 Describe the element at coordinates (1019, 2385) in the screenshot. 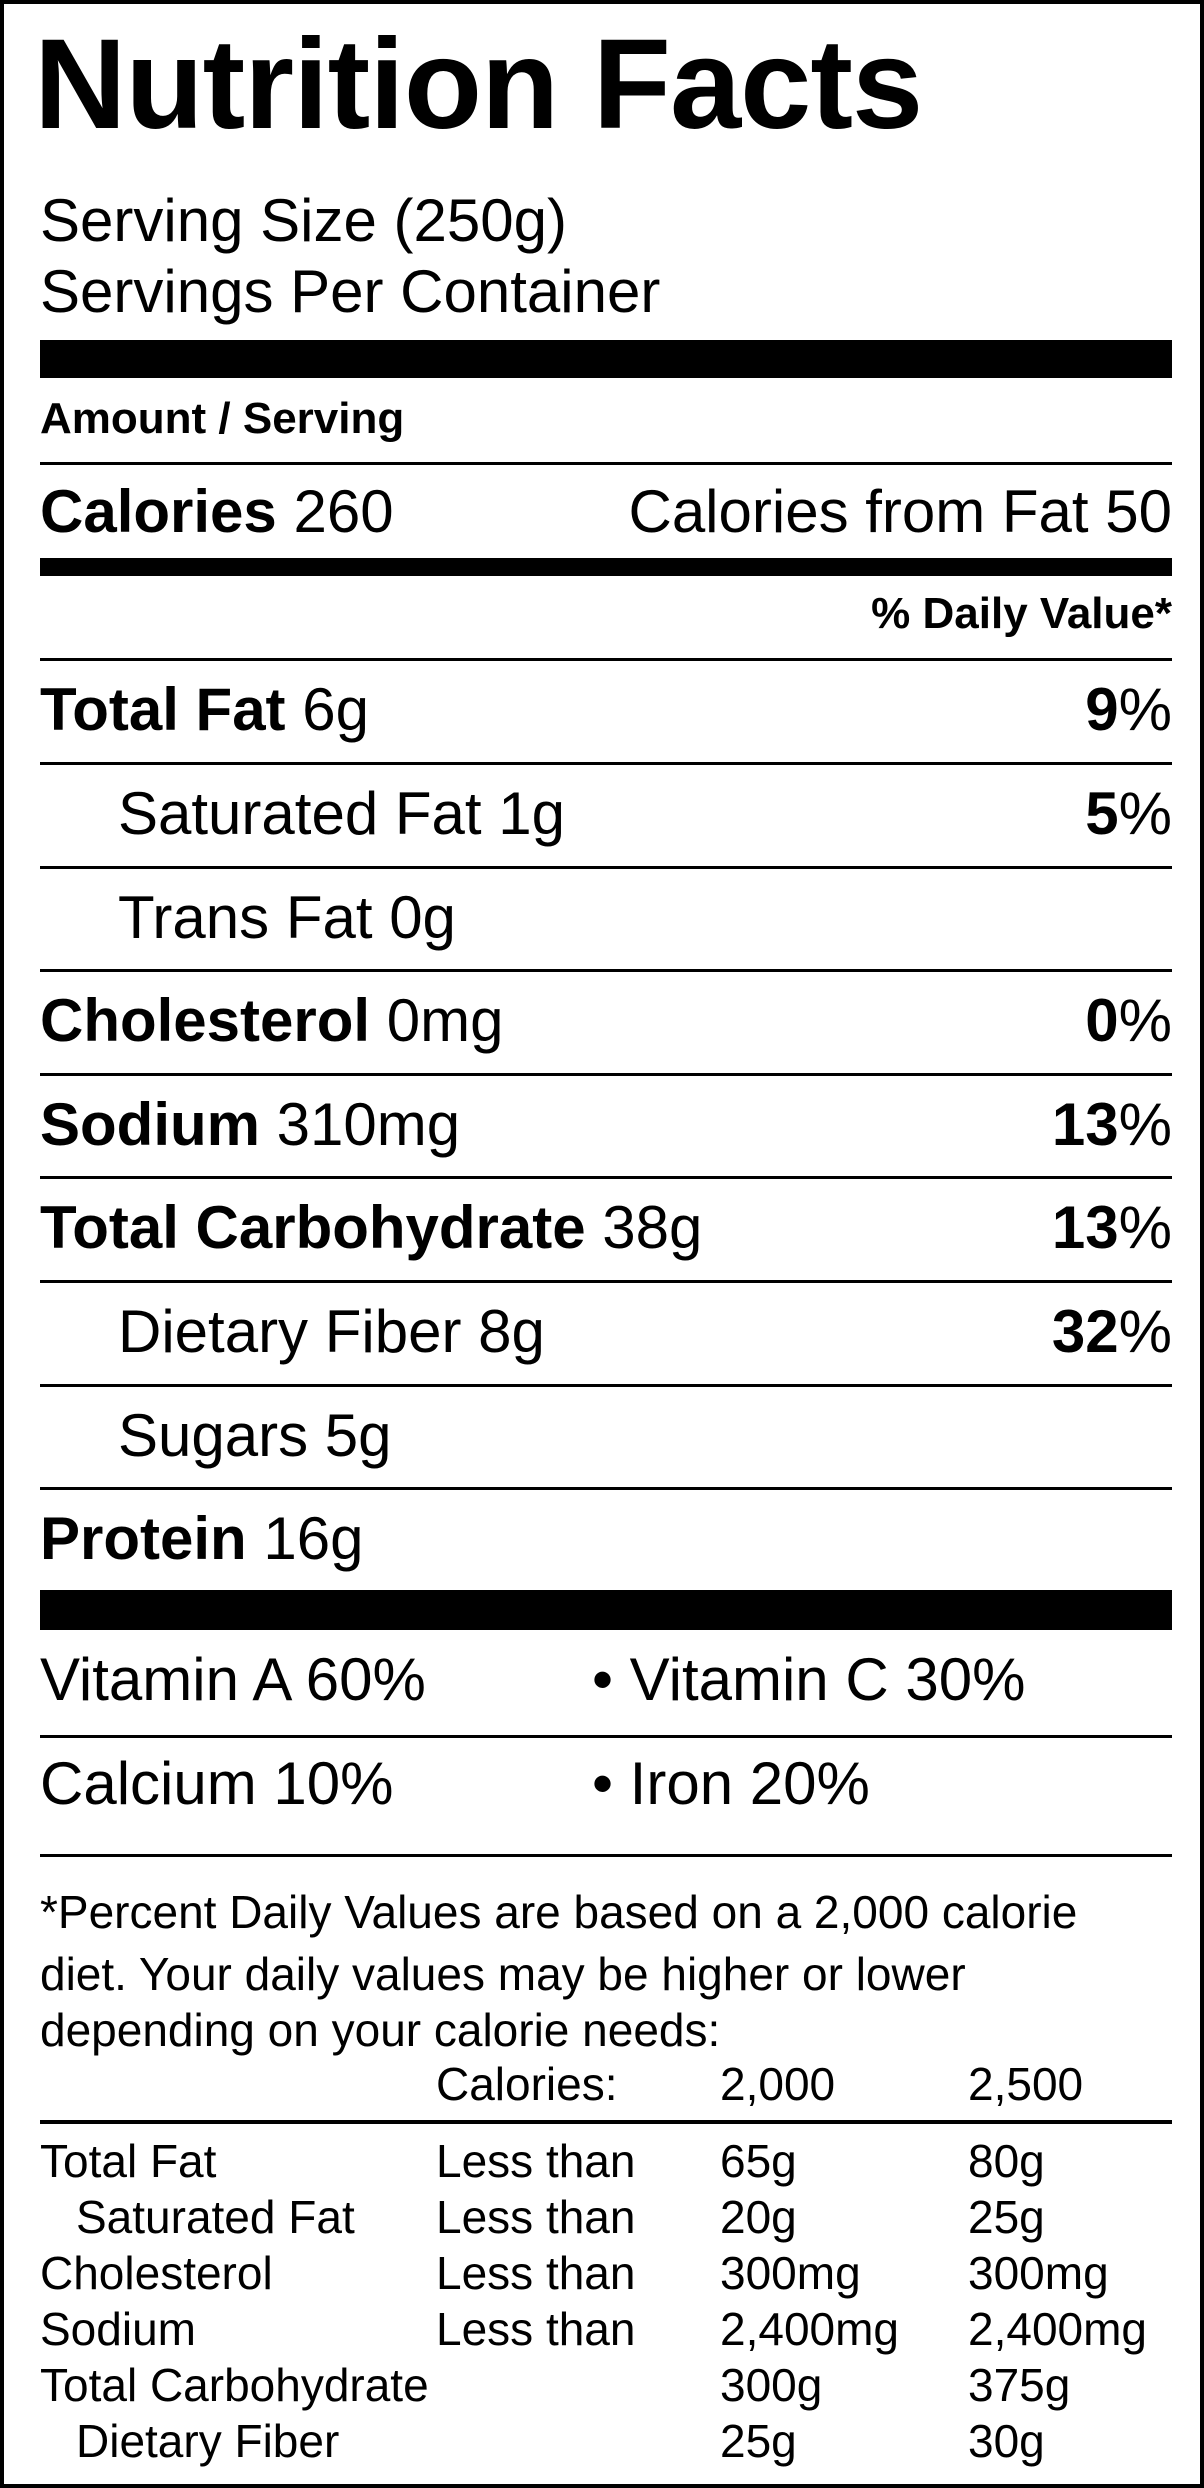

I see `ref-v2: 375g` at that location.